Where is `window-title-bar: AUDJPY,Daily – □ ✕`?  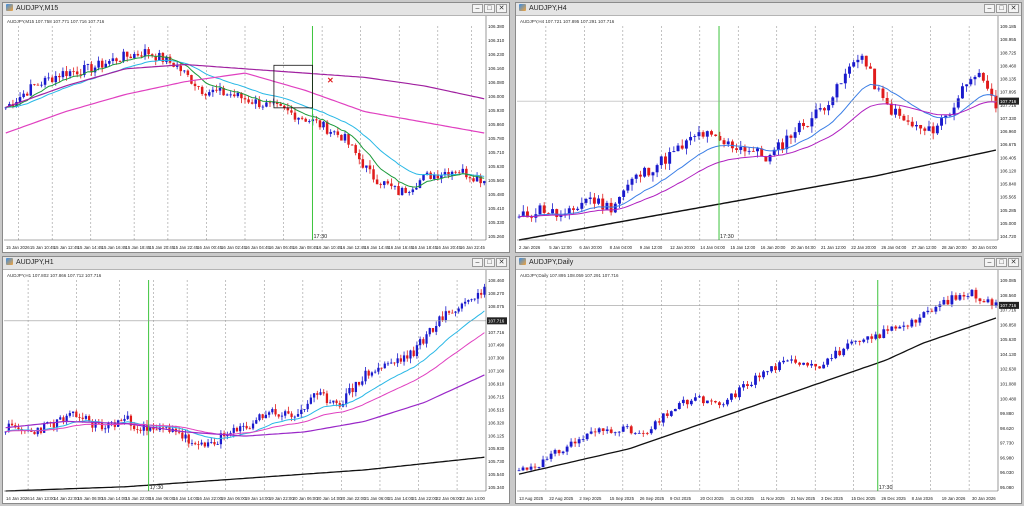 window-title-bar: AUDJPY,Daily – □ ✕ is located at coordinates (768, 263).